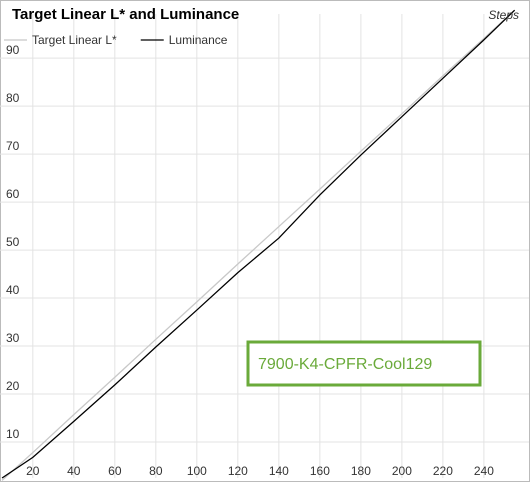 The image size is (530, 482). I want to click on x-tick-label: 140, so click(279, 471).